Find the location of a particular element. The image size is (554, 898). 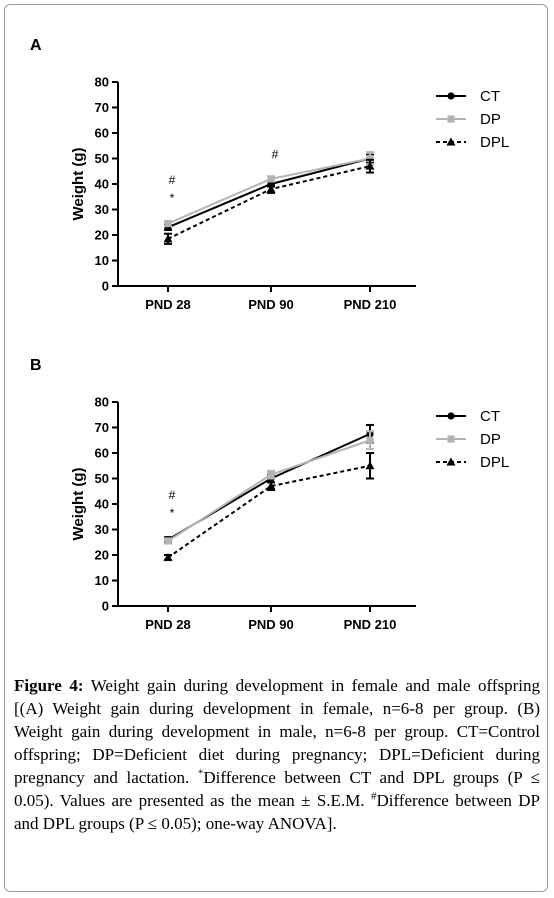

caption-label: Figure 4: is located at coordinates (49, 685).